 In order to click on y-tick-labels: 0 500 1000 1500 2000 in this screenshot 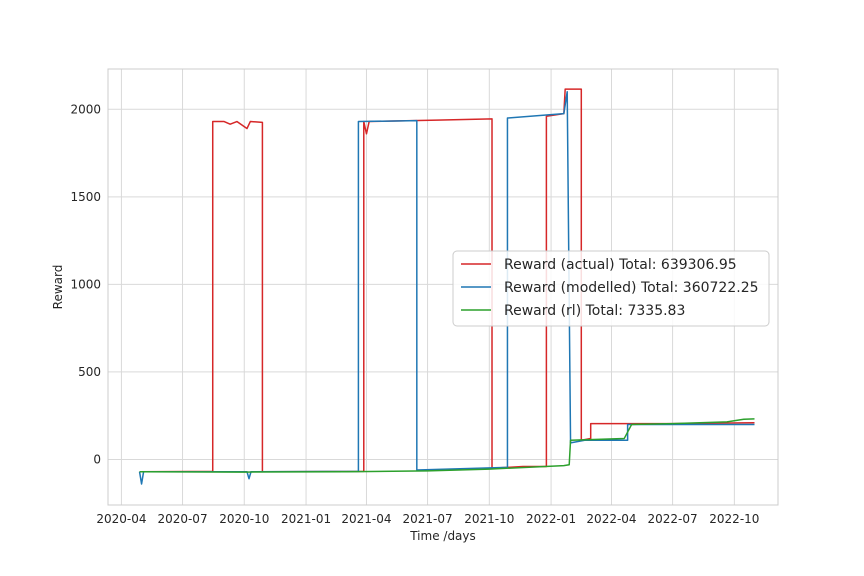, I will do `click(85, 284)`.